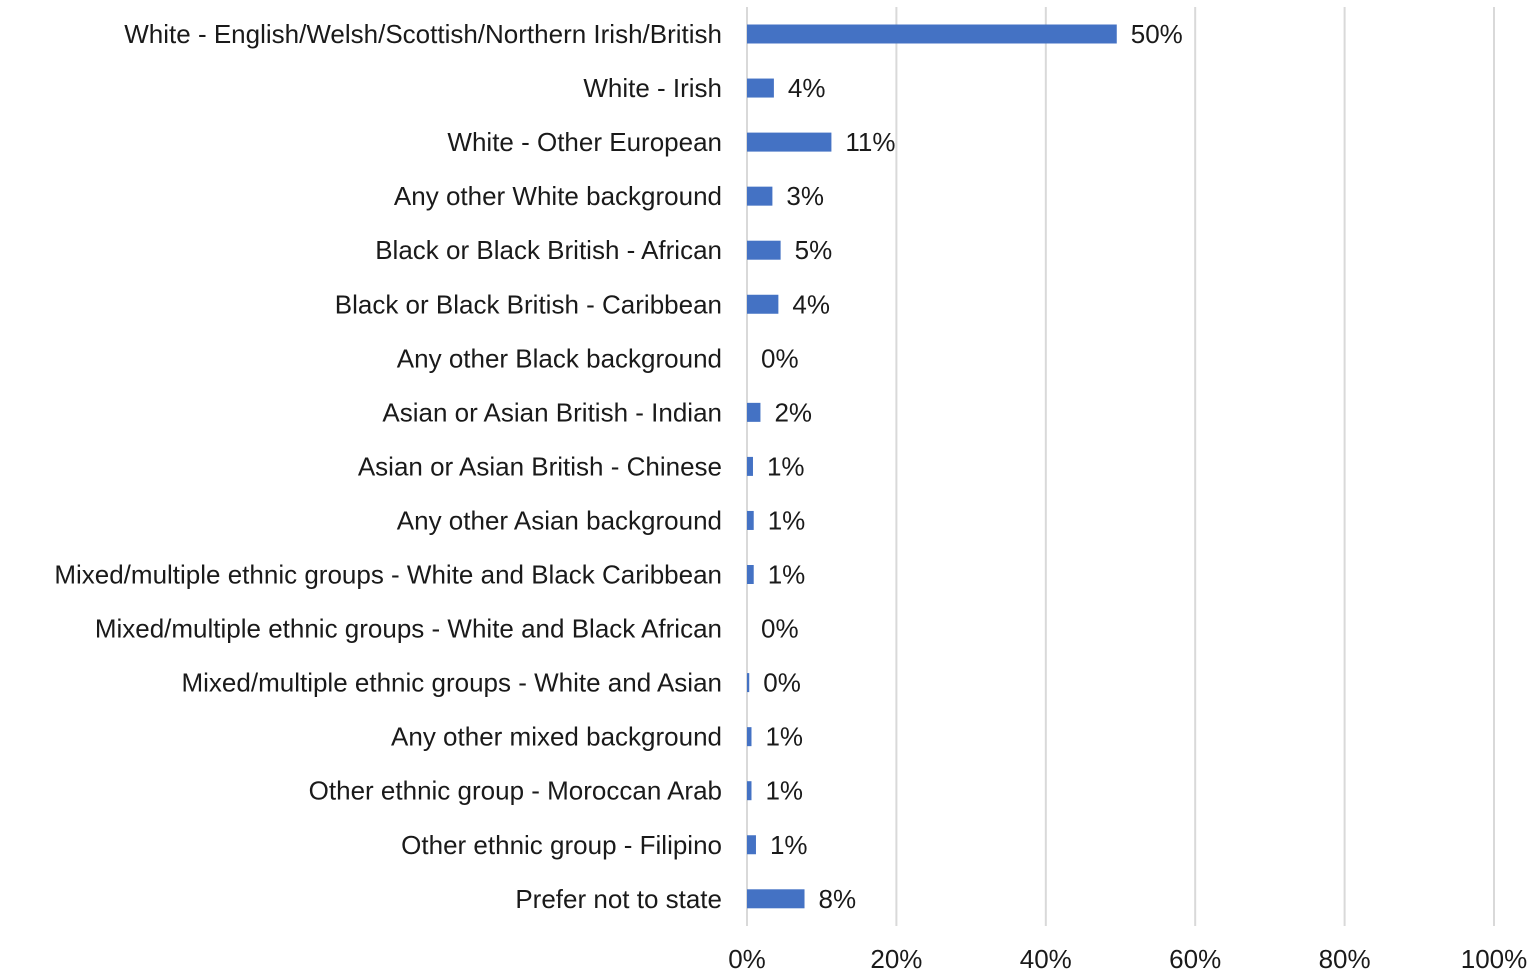  I want to click on category-label: Other ethnic group - Filipino, so click(561, 845).